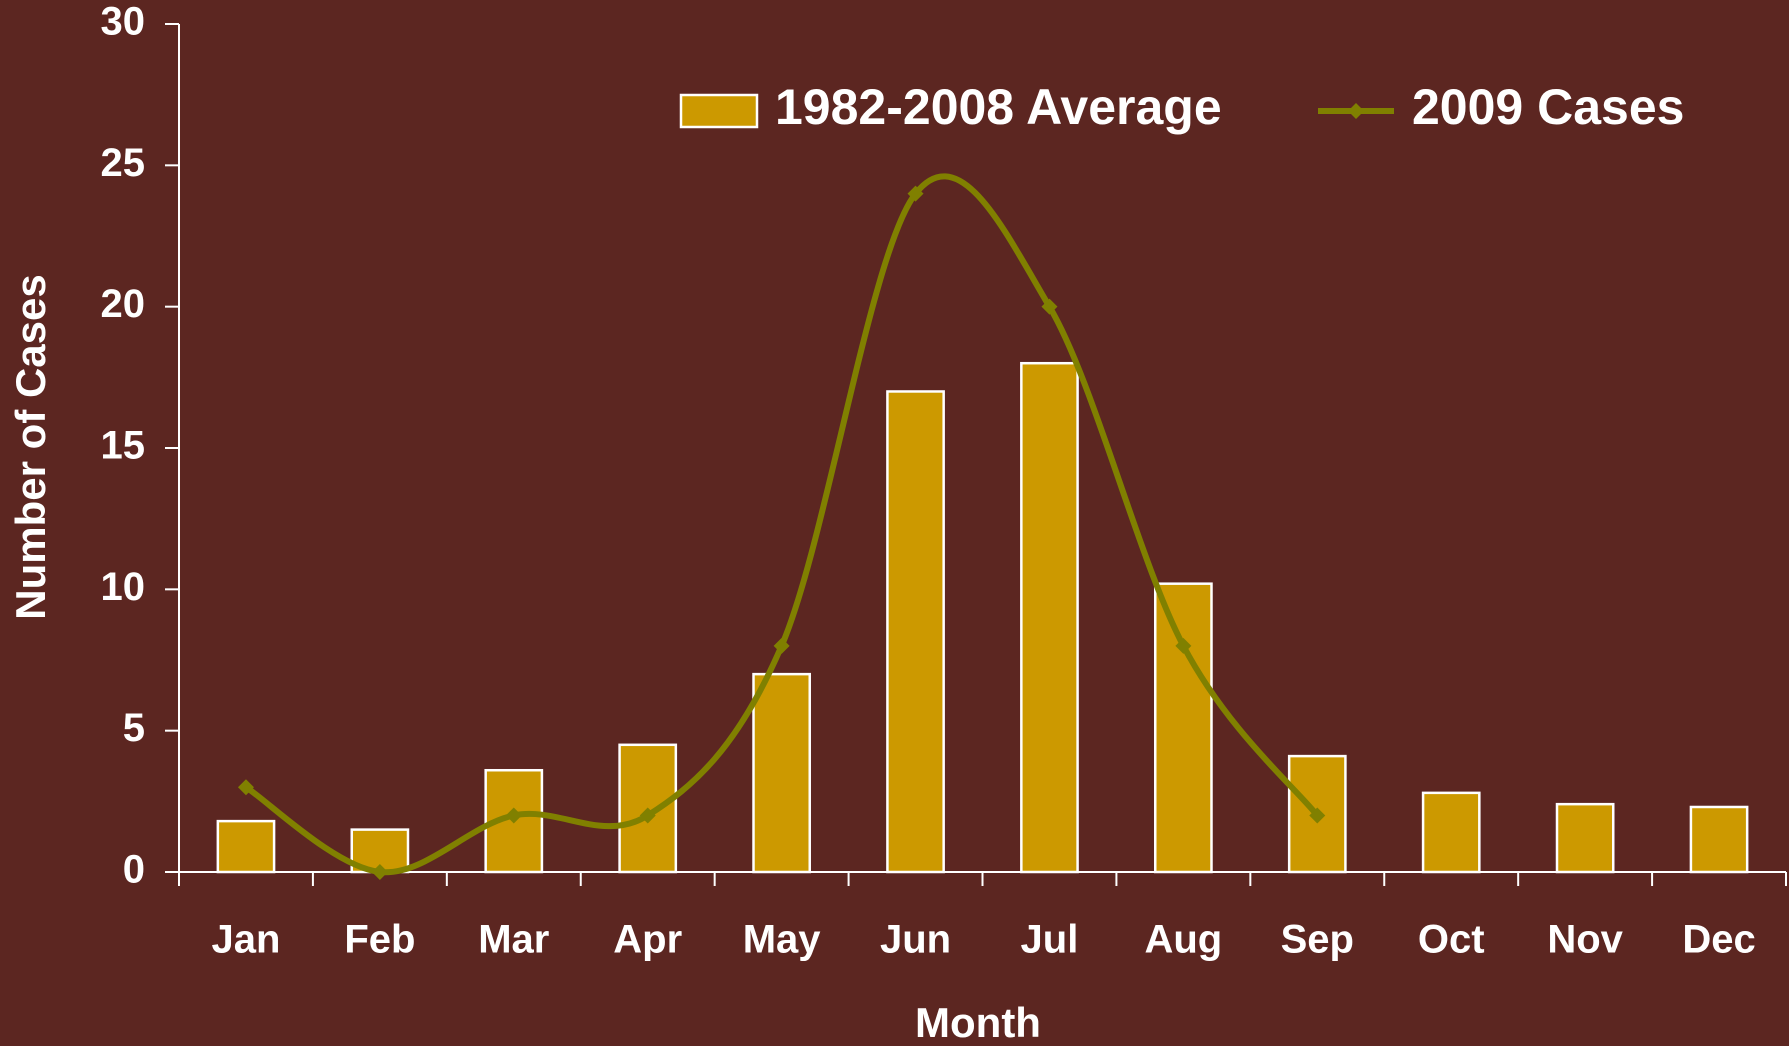  Describe the element at coordinates (379, 940) in the screenshot. I see `x-tick-label: Feb` at that location.